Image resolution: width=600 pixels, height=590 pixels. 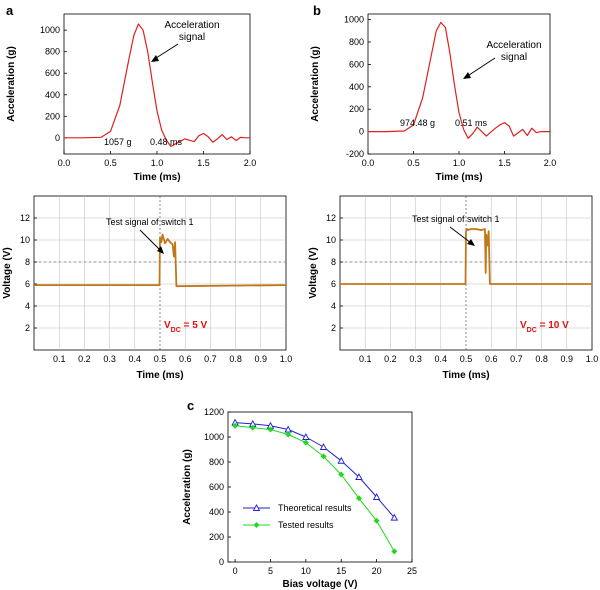 What do you see at coordinates (480, 67) in the screenshot?
I see `panel-b-callout-arrow` at bounding box center [480, 67].